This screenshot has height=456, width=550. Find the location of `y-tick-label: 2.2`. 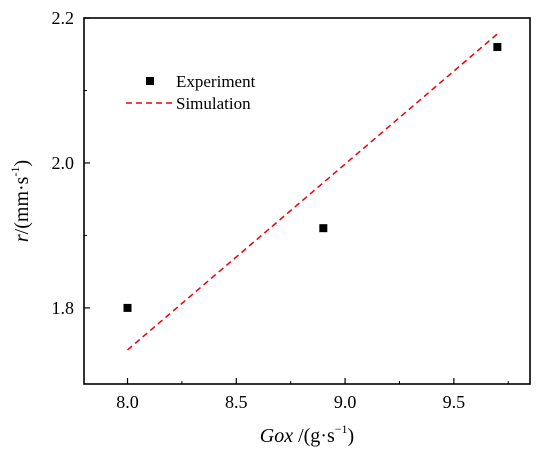

y-tick-label: 2.2 is located at coordinates (63, 18).